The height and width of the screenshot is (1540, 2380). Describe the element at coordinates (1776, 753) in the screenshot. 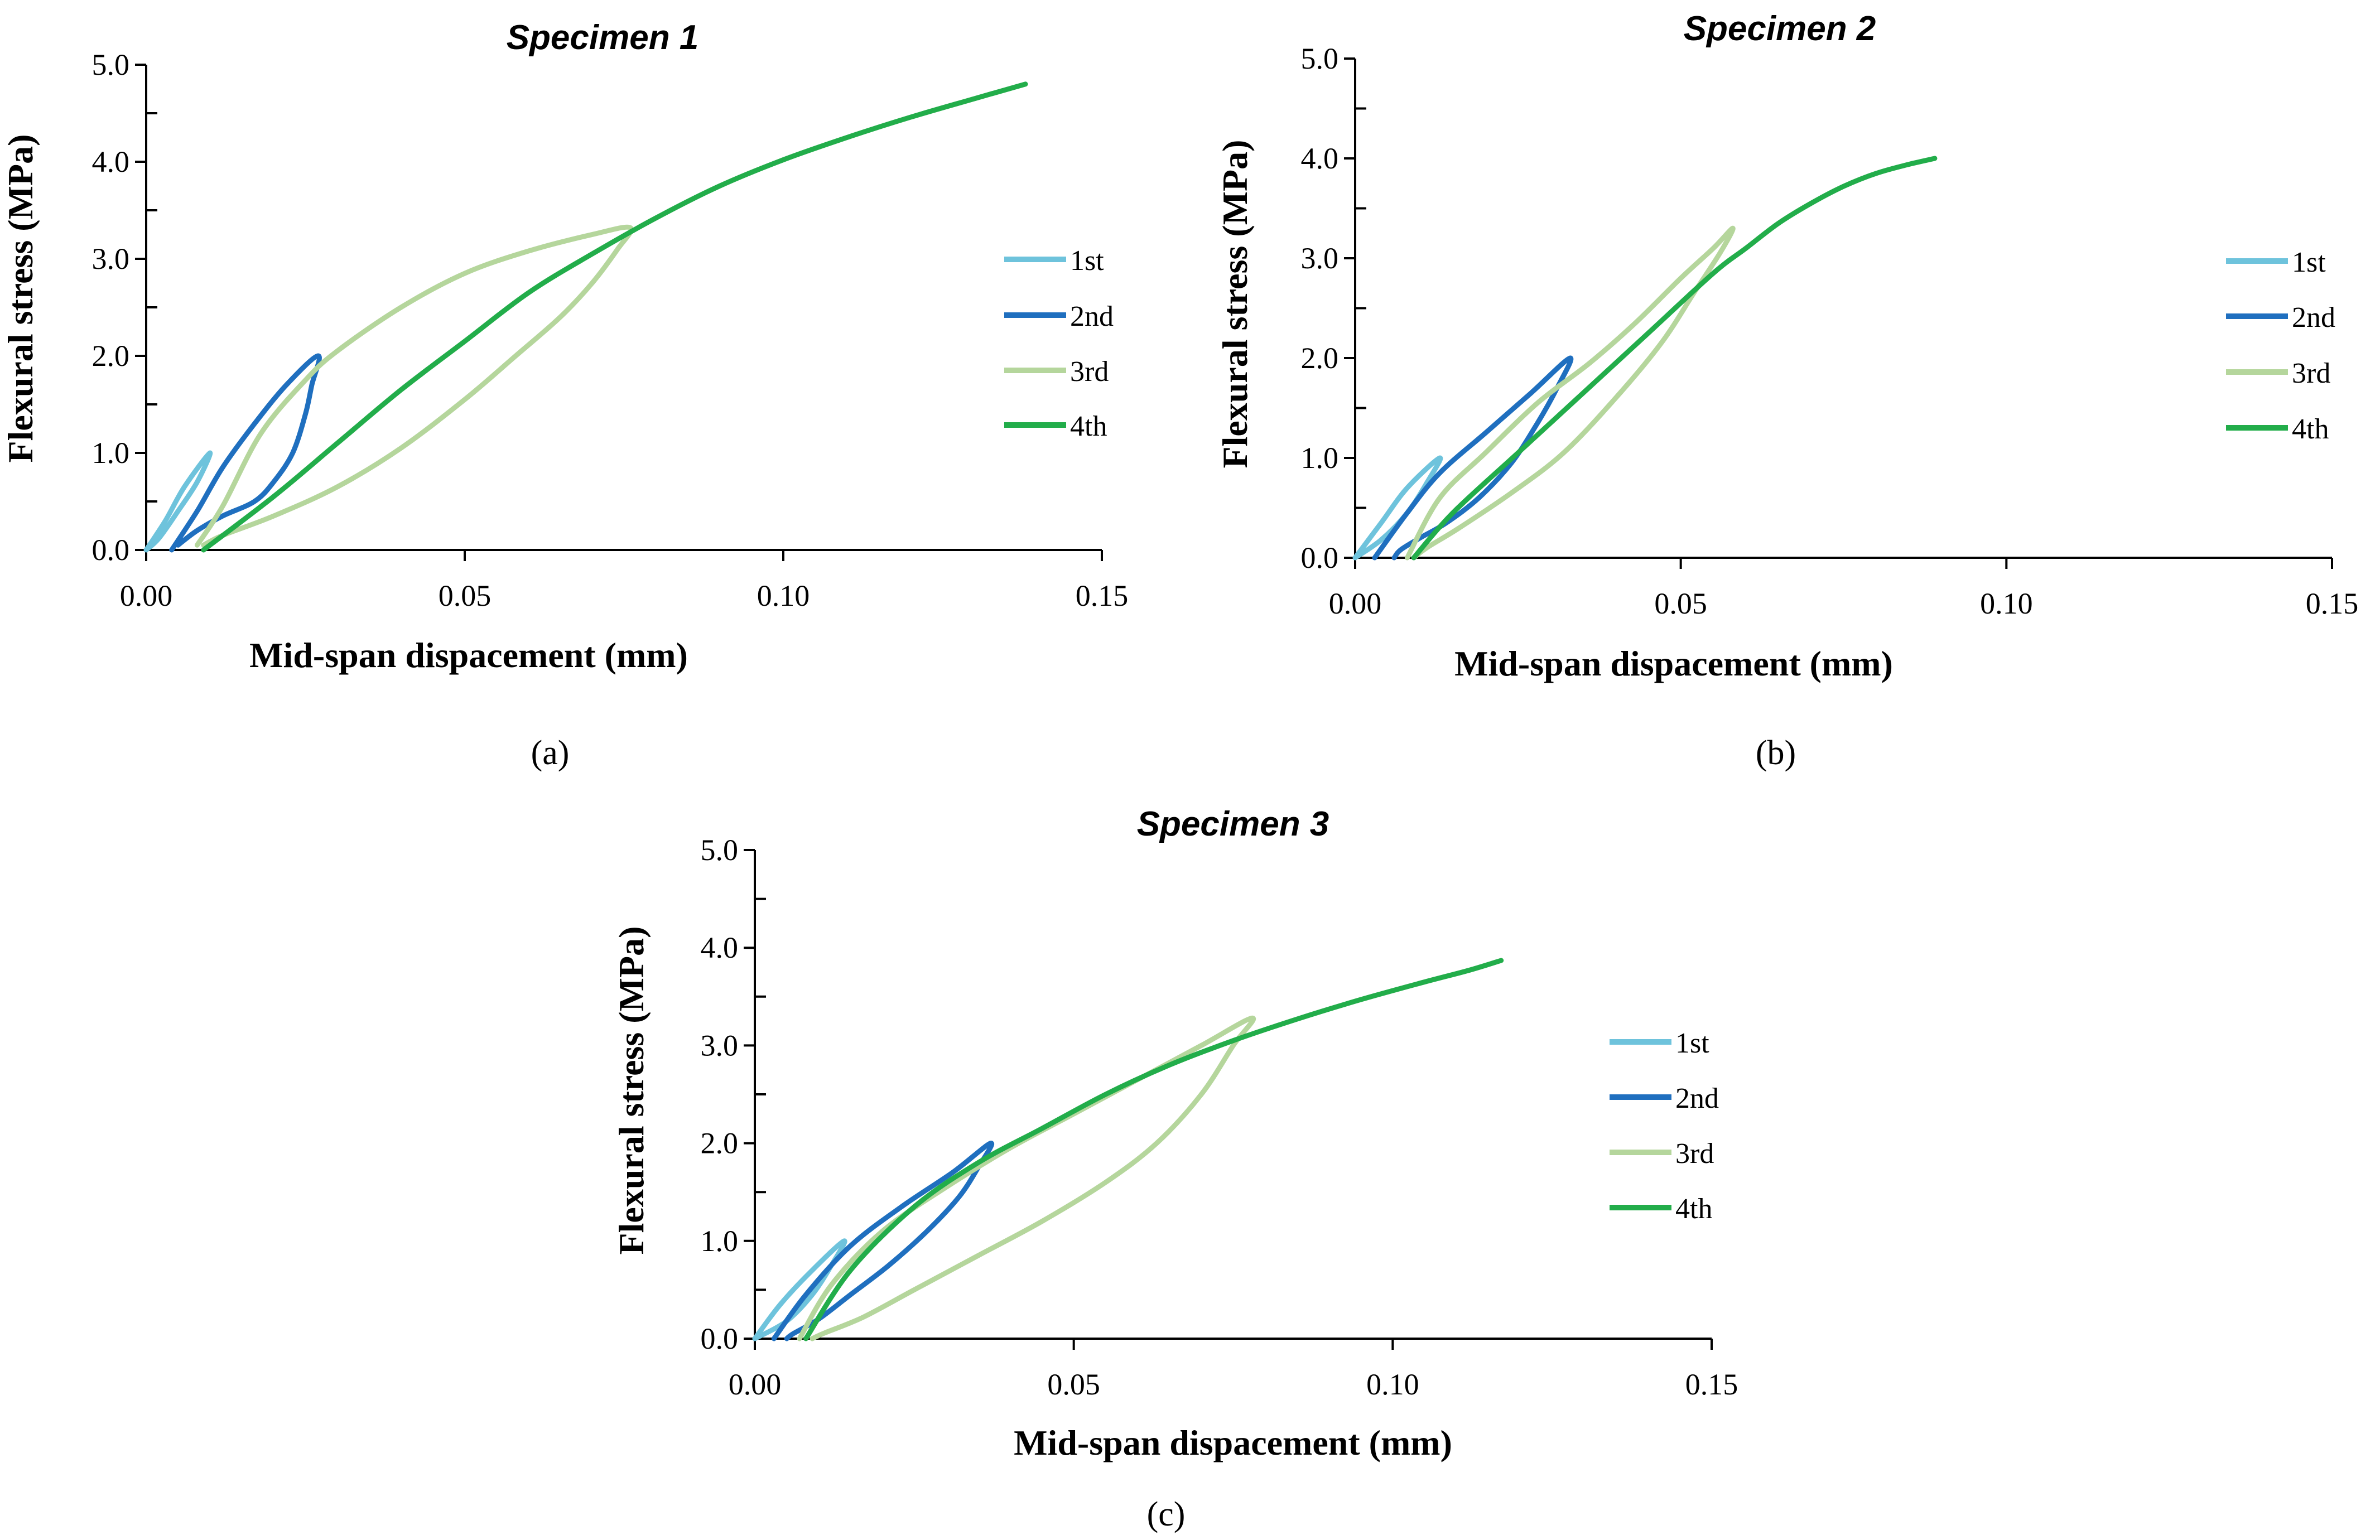

I see `panel-label: (b)` at that location.